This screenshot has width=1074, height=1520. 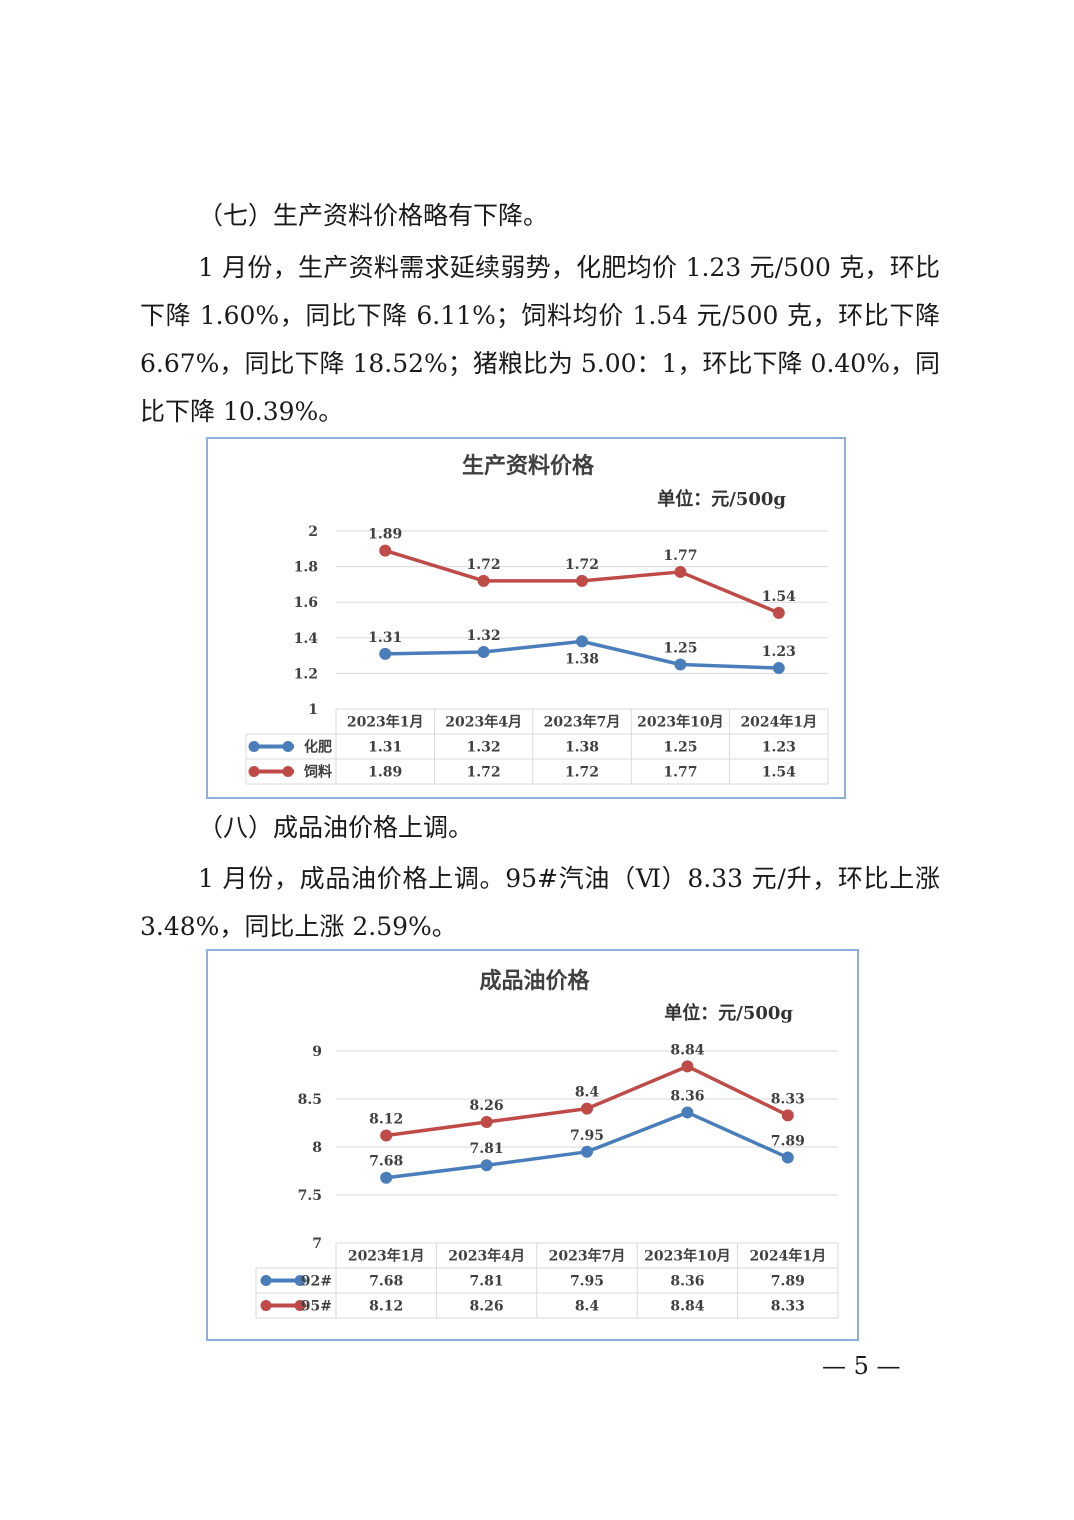 What do you see at coordinates (788, 1099) in the screenshot?
I see `data-label: 8.33` at bounding box center [788, 1099].